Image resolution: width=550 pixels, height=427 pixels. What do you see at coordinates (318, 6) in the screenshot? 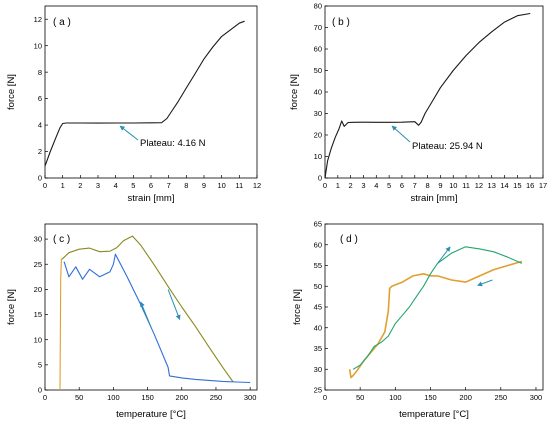
I see `y-tick-label: 80` at bounding box center [318, 6].